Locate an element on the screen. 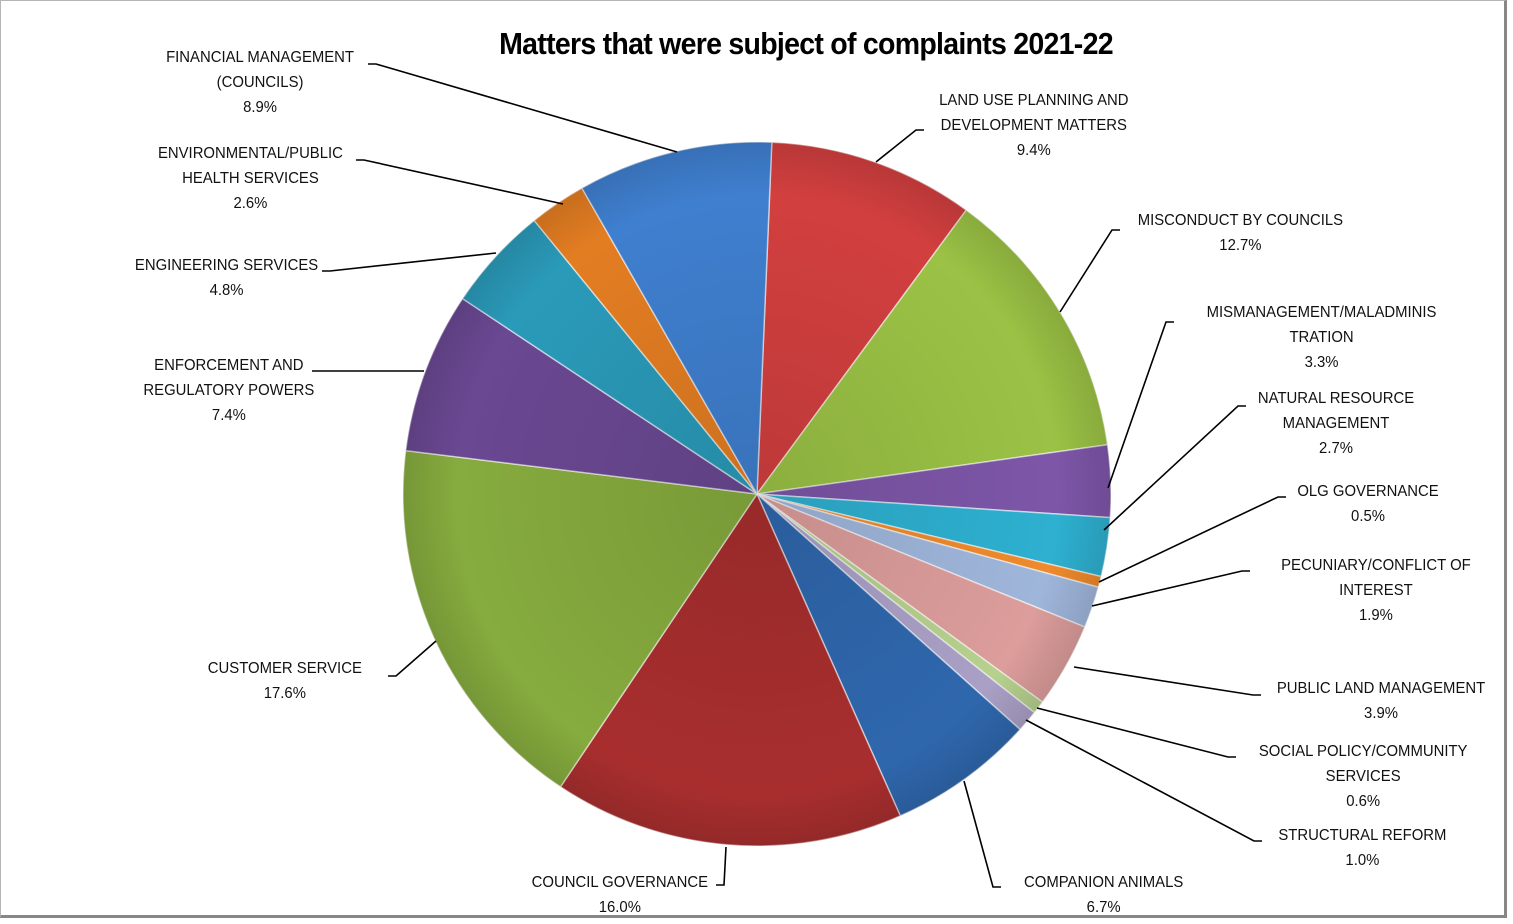 The image size is (1513, 924). data-label: ENGINEERING SERVICES 4.8% is located at coordinates (225, 278).